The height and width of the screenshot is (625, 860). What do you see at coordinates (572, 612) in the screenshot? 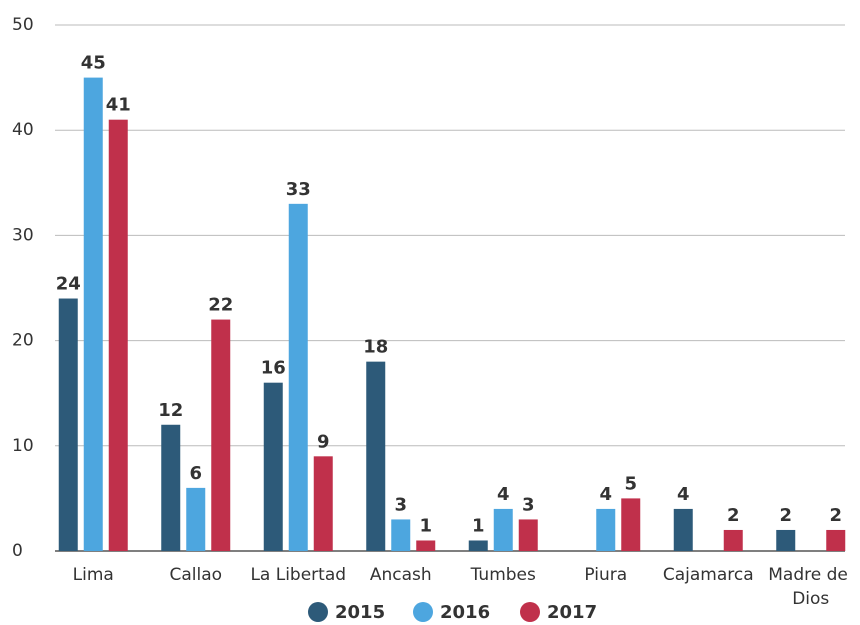
I see `legend-label: 2017` at bounding box center [572, 612].